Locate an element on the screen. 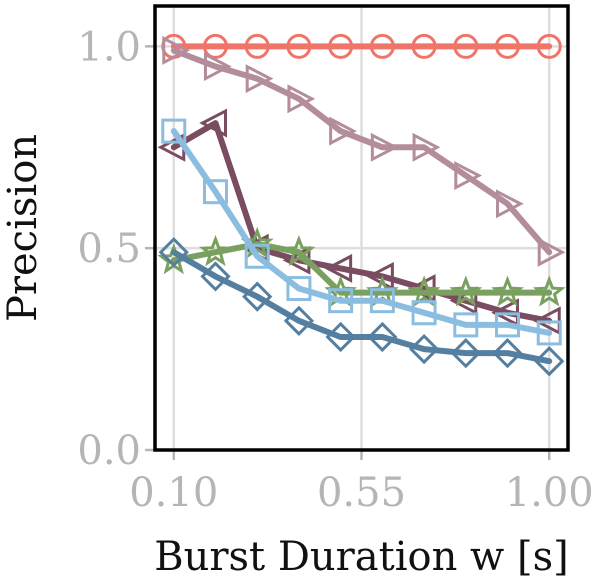 The image size is (598, 579). x-tick-label-2: 1.00 is located at coordinates (549, 493).